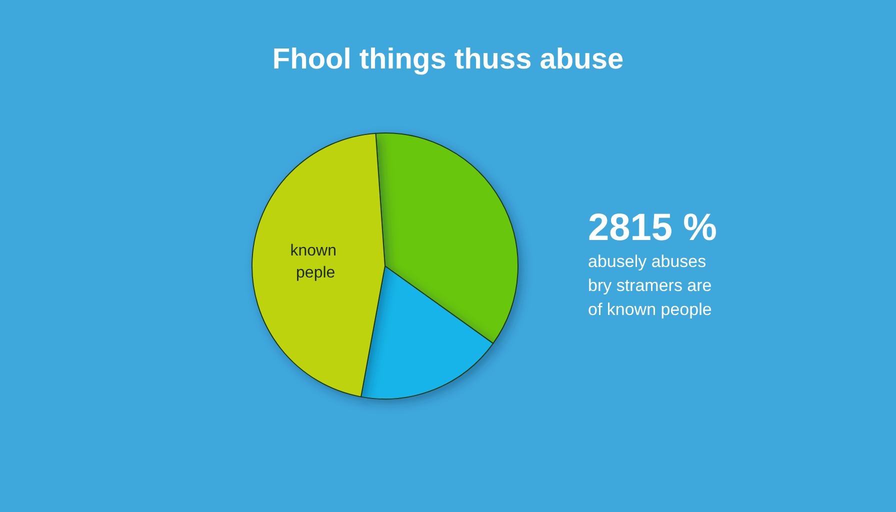 This screenshot has width=896, height=512. I want to click on slice-label: known peple, so click(315, 262).